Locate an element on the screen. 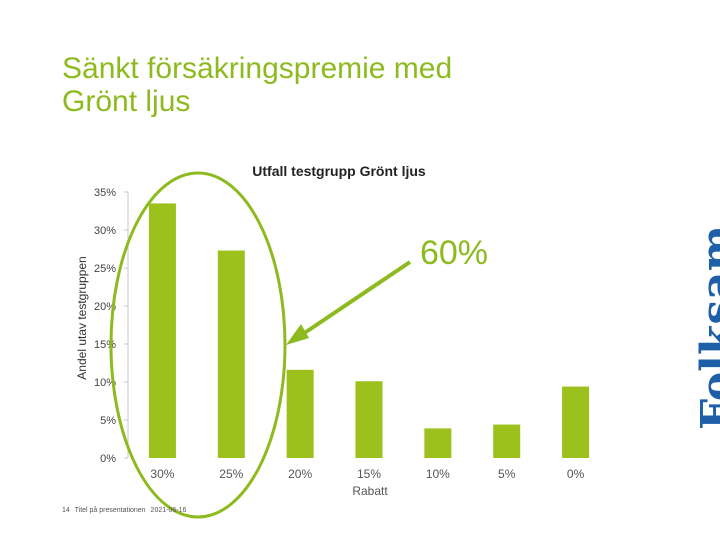 The image size is (720, 540). footer-text: Titel på presentationen is located at coordinates (110, 510).